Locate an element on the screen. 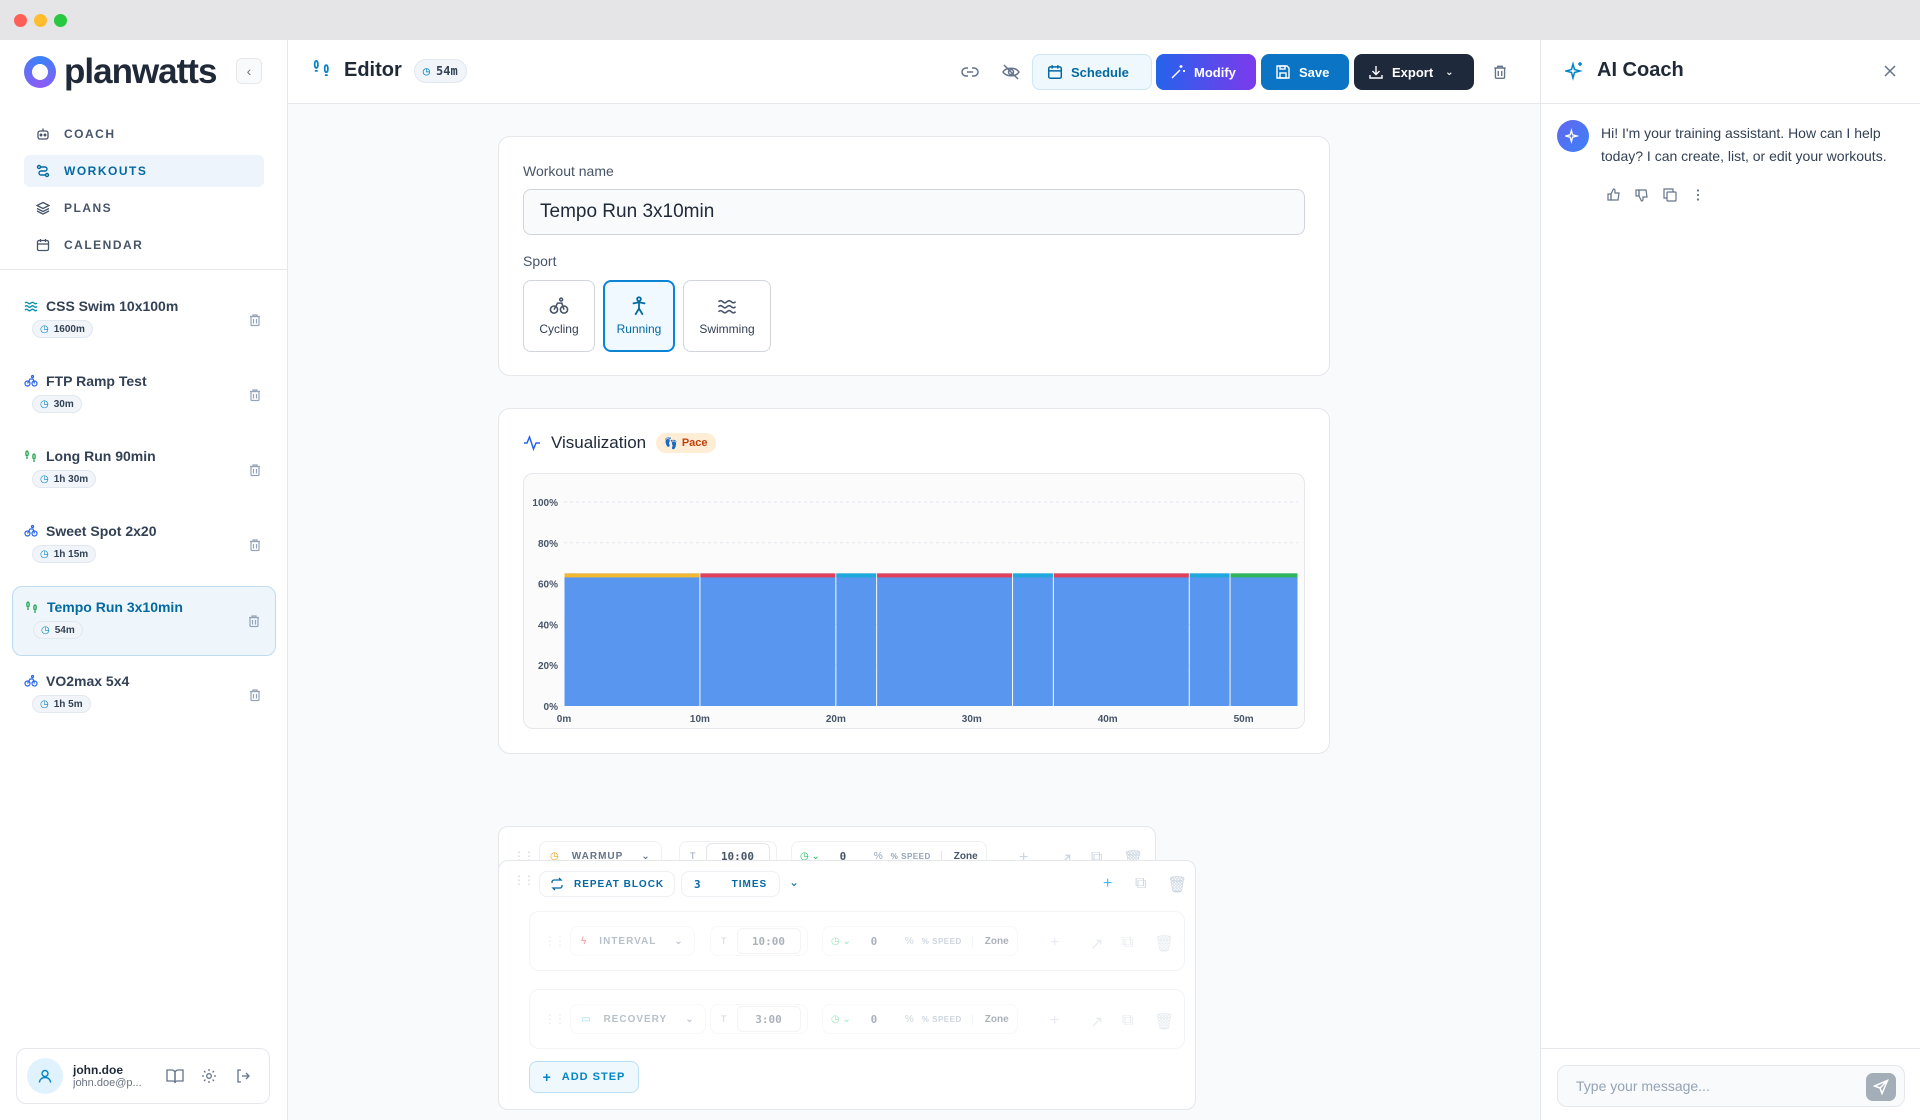  repeat-count: 3 TIMES is located at coordinates (731, 884).